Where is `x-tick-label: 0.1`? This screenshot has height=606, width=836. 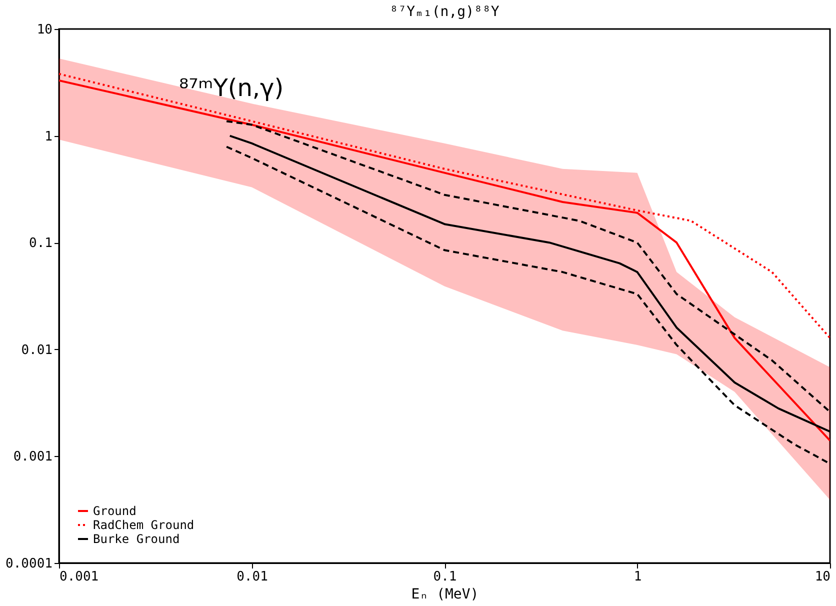 x-tick-label: 0.1 is located at coordinates (445, 577).